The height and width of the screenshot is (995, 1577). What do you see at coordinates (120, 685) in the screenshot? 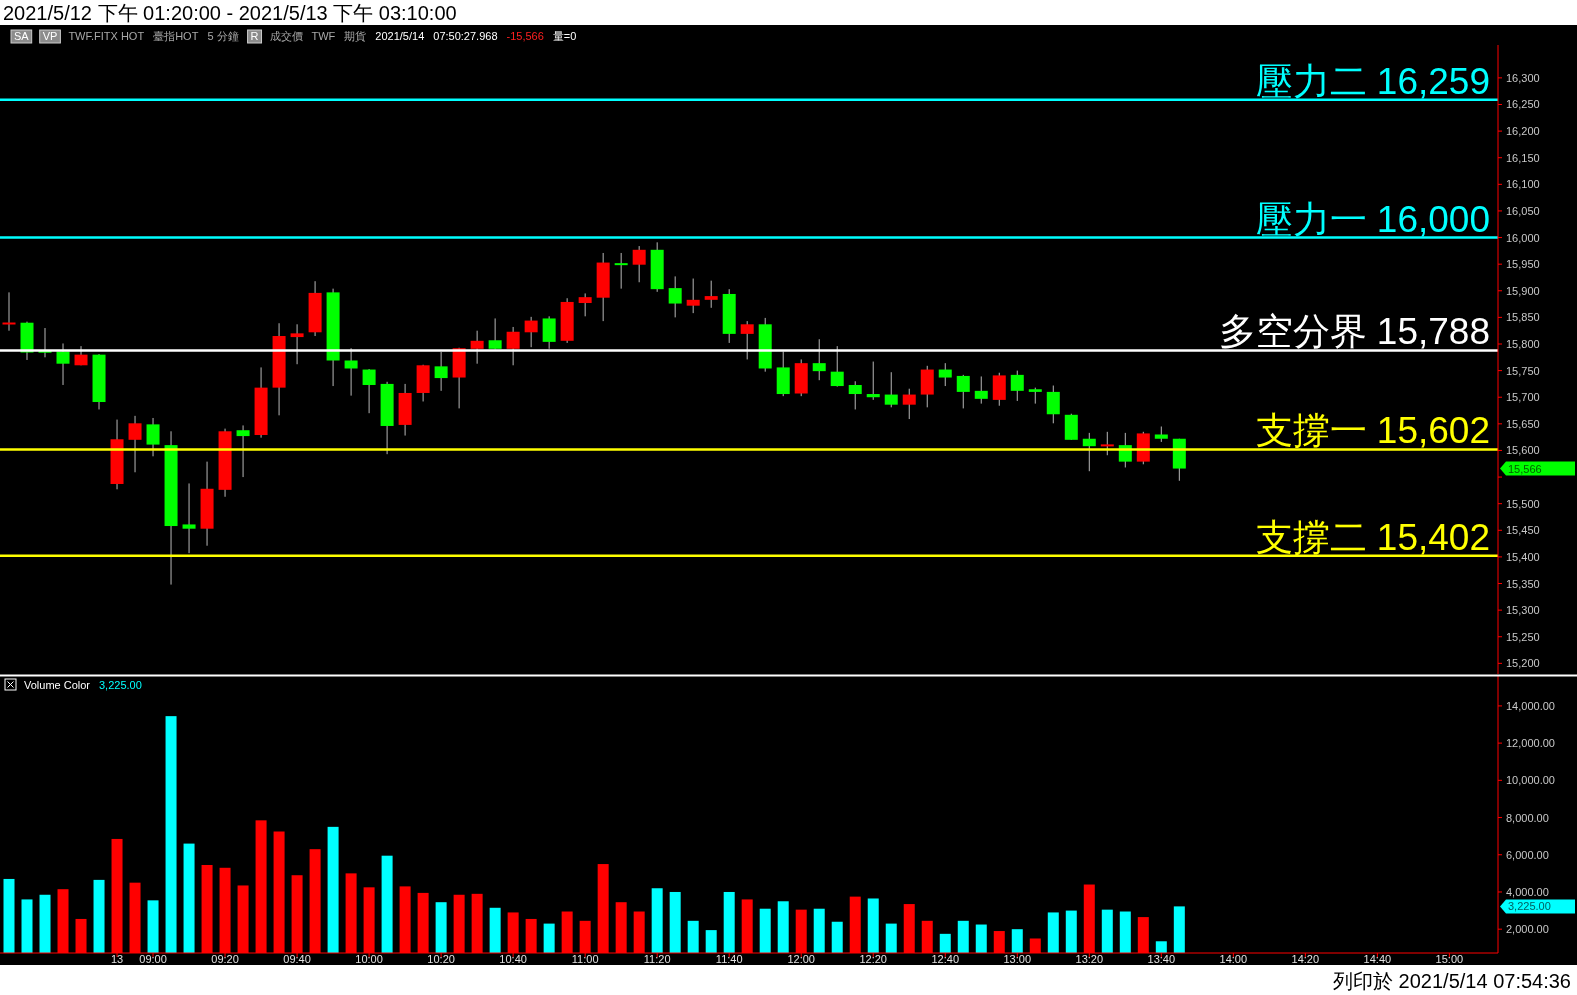
I see `annotation: 3,225.00` at bounding box center [120, 685].